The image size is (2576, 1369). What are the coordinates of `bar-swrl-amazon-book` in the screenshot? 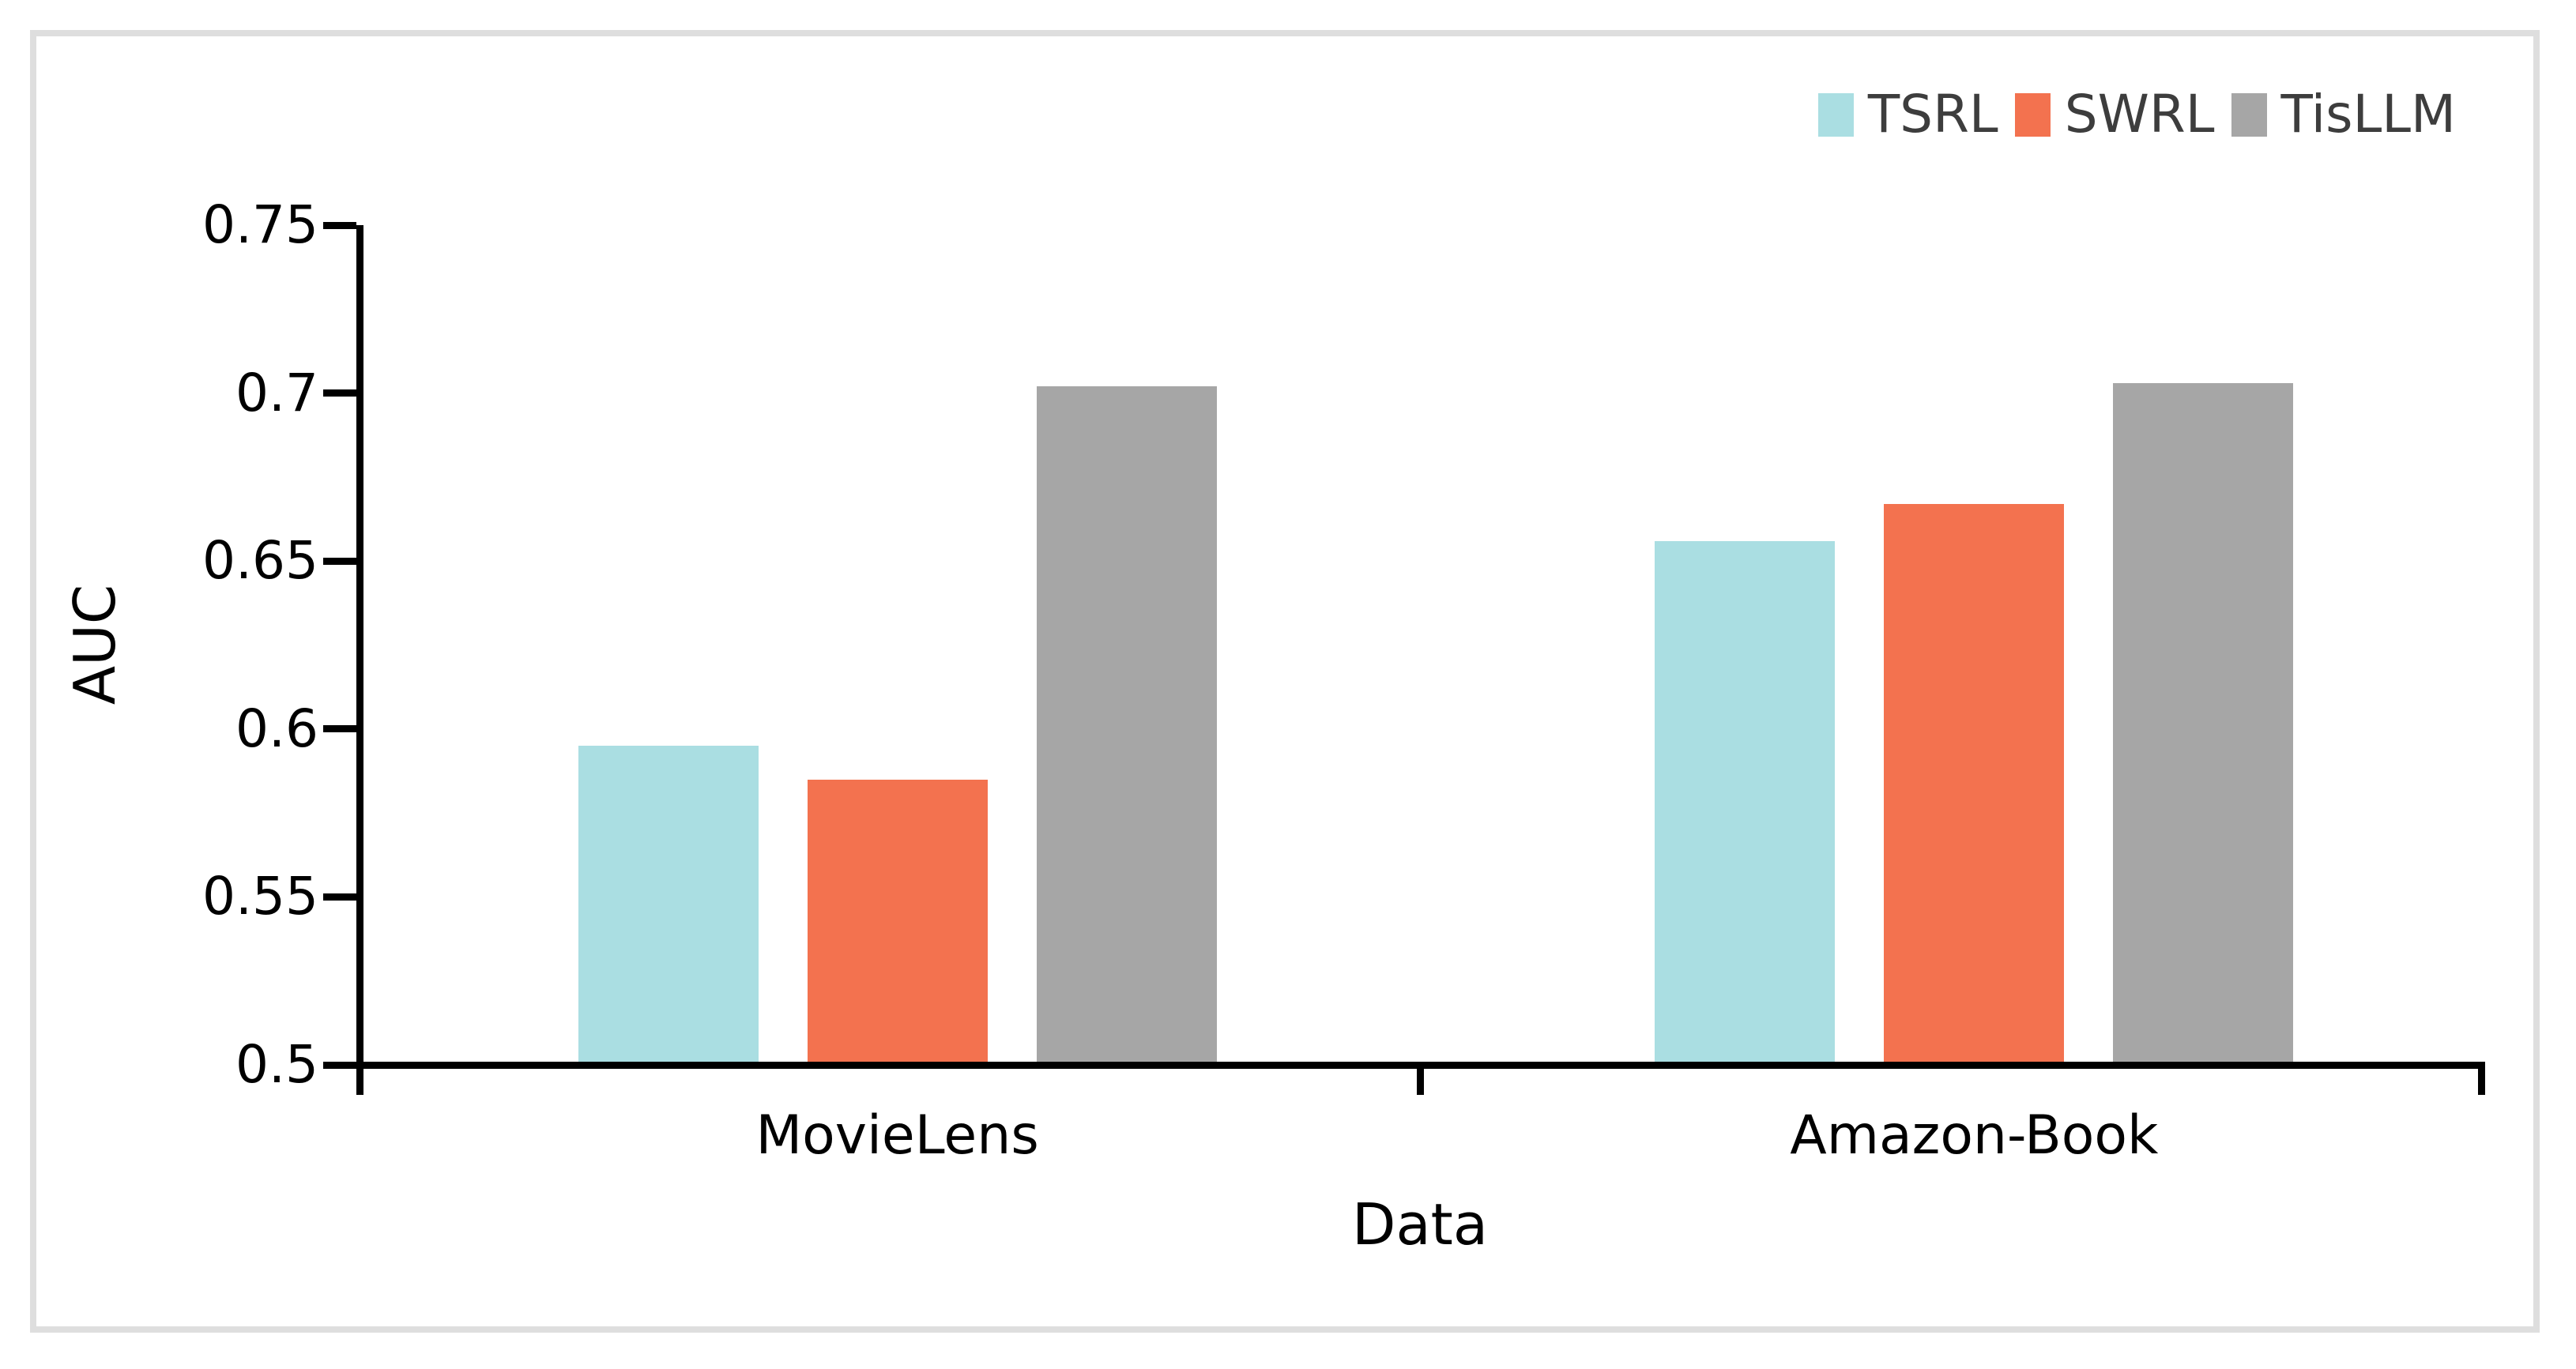 It's located at (1974, 784).